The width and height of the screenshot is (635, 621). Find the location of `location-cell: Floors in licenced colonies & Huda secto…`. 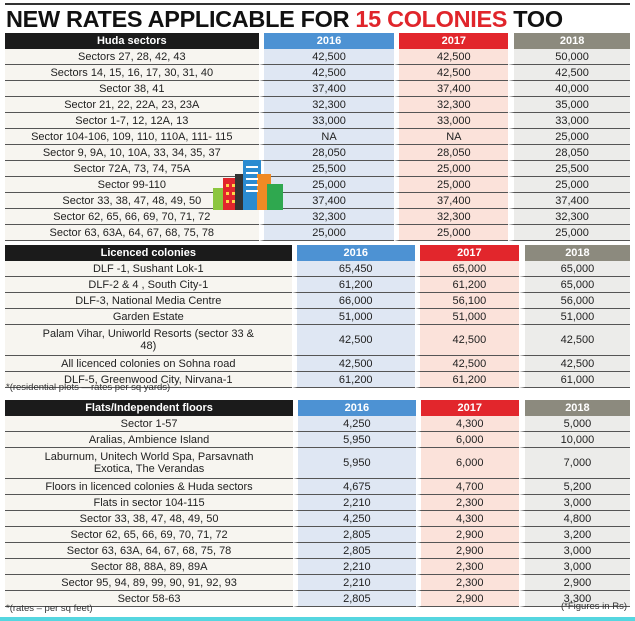

location-cell: Floors in licenced colonies & Huda secto… is located at coordinates (149, 487).